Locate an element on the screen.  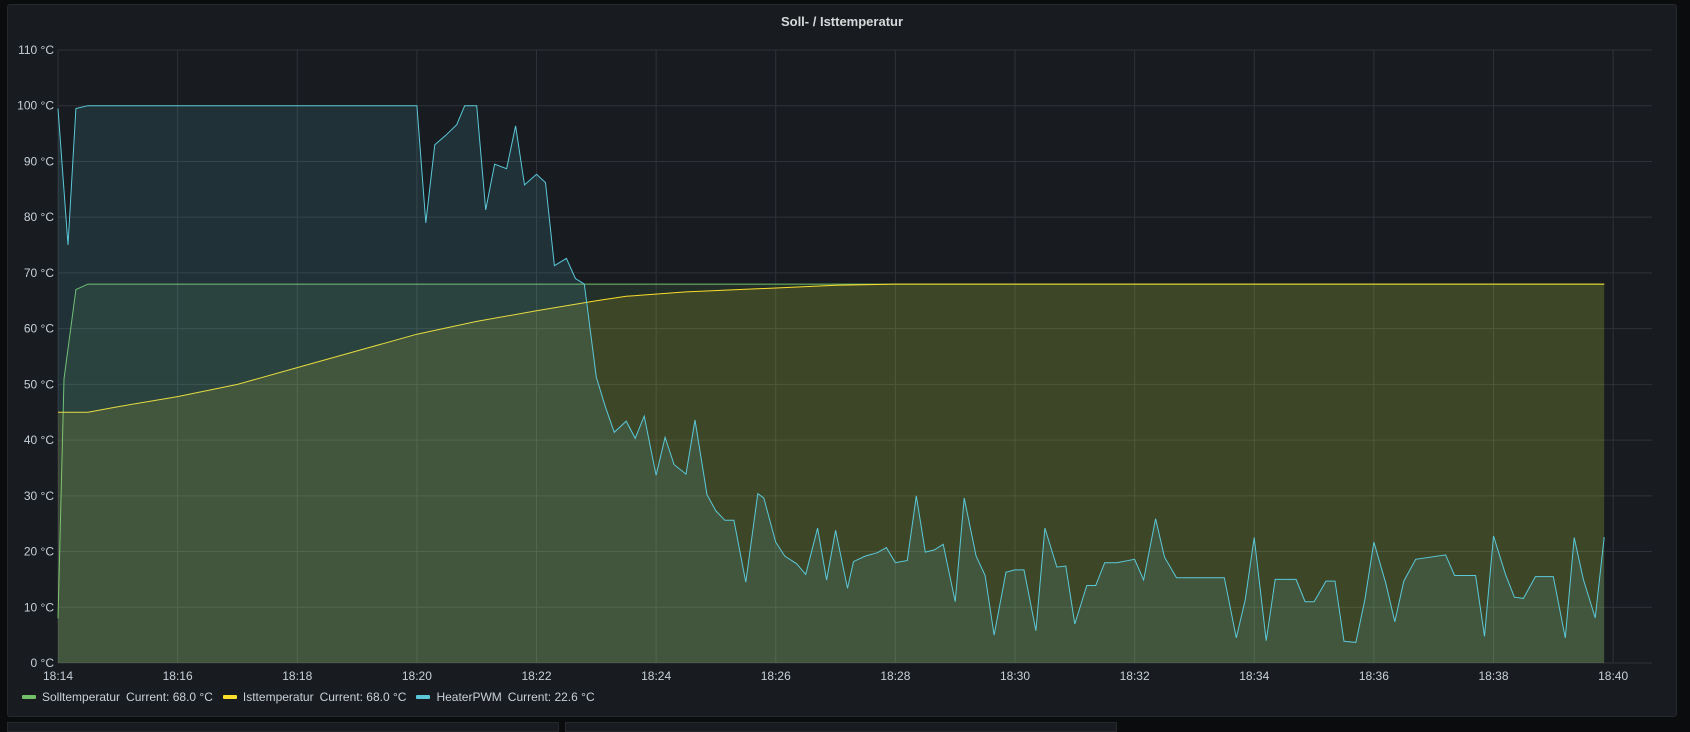
x-tick-label: 18:18 is located at coordinates (297, 676).